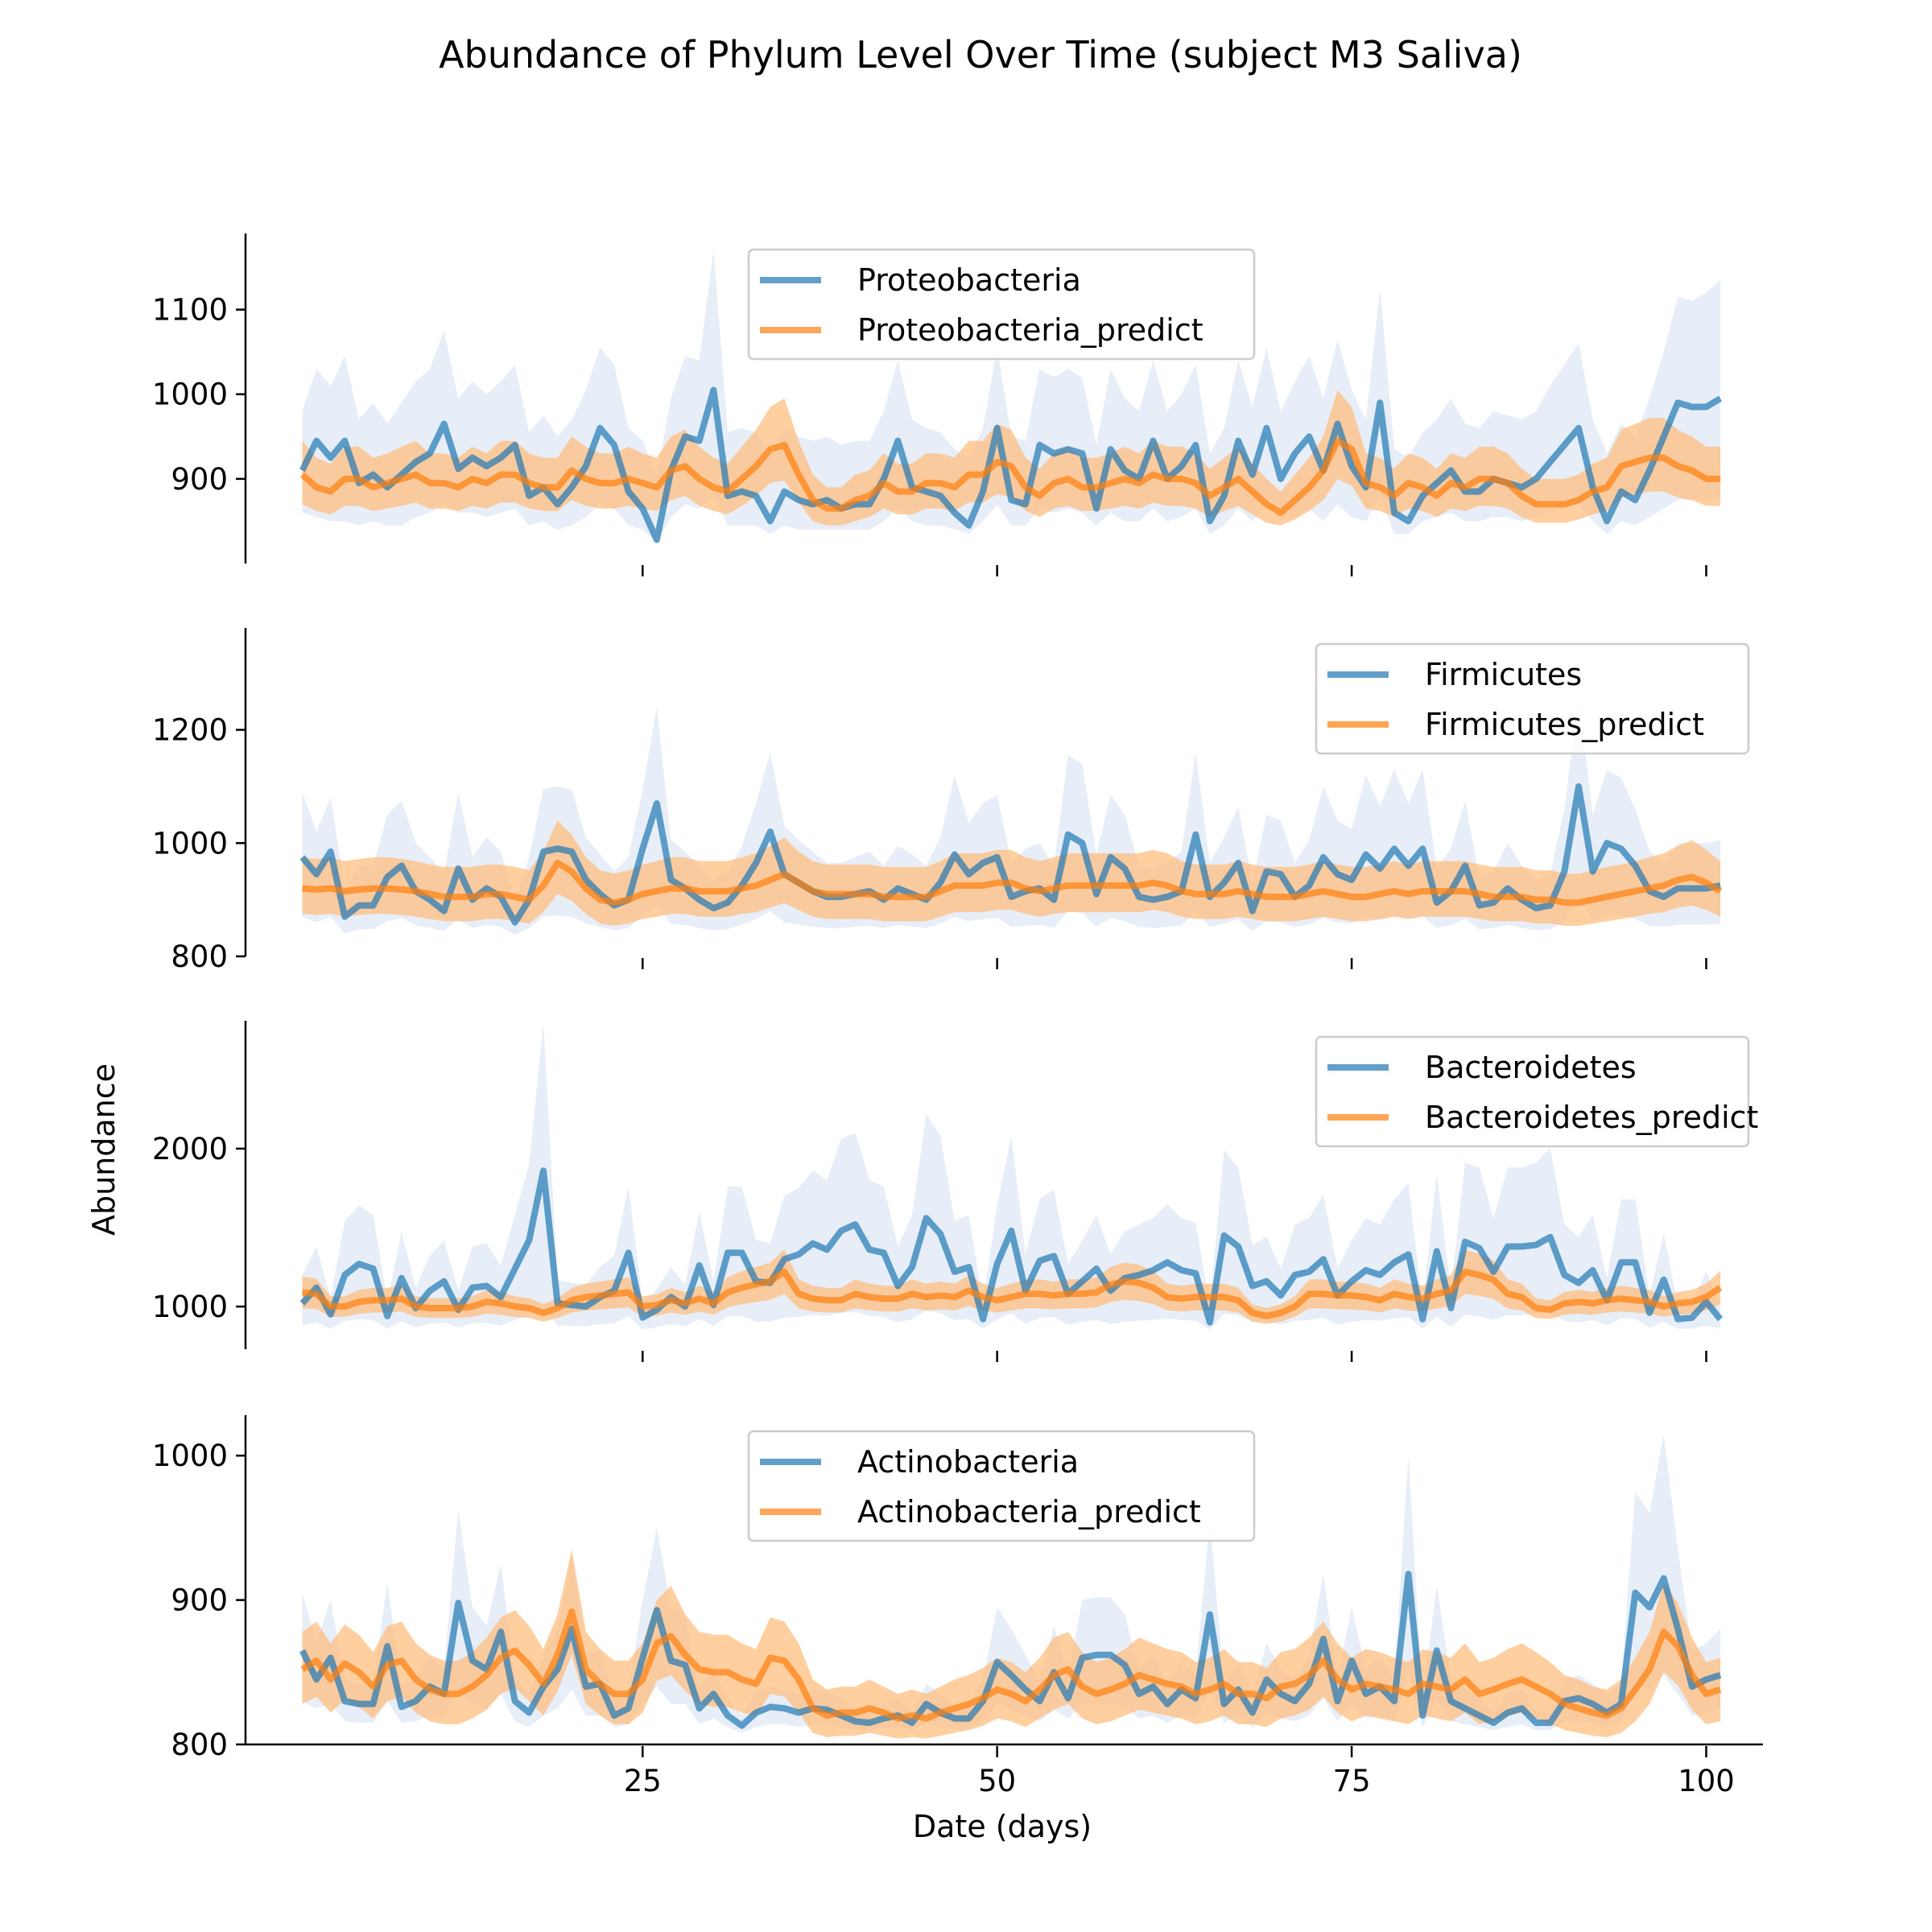 This screenshot has height=1932, width=1932. Describe the element at coordinates (1352, 1781) in the screenshot. I see `x-tick-label: 75` at that location.